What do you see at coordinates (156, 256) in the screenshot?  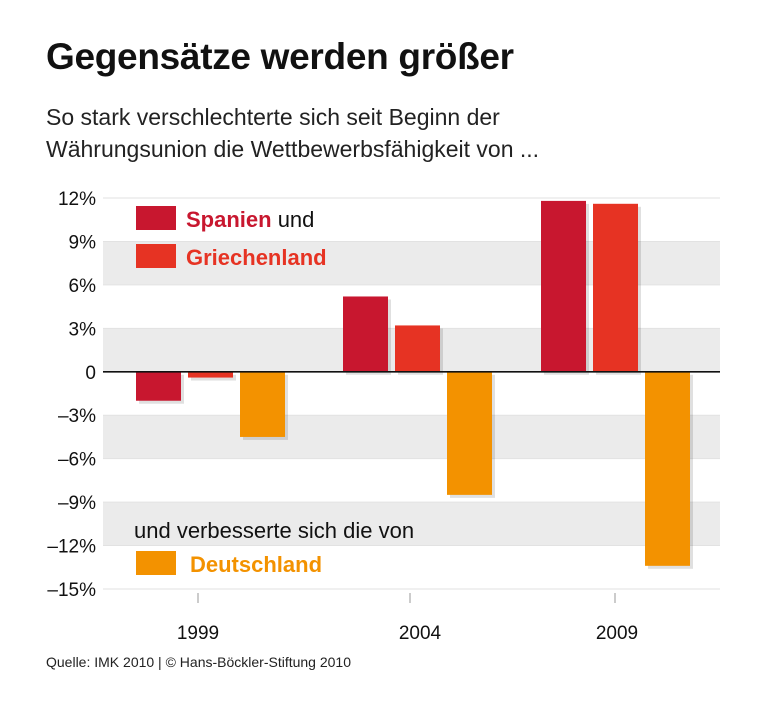 I see `legend-swatch-griechenland` at bounding box center [156, 256].